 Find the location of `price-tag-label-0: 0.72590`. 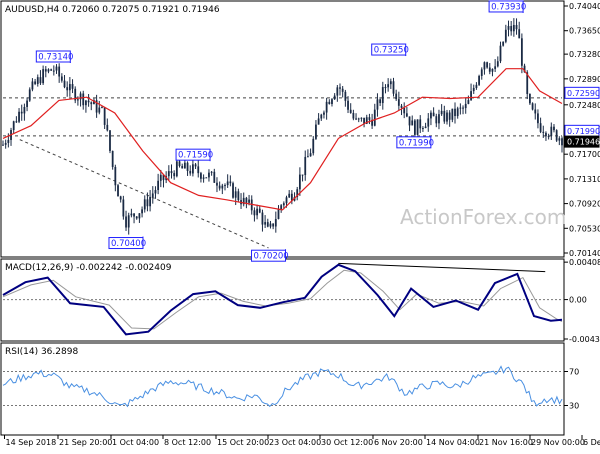

price-tag-label-0: 0.72590 is located at coordinates (583, 93).